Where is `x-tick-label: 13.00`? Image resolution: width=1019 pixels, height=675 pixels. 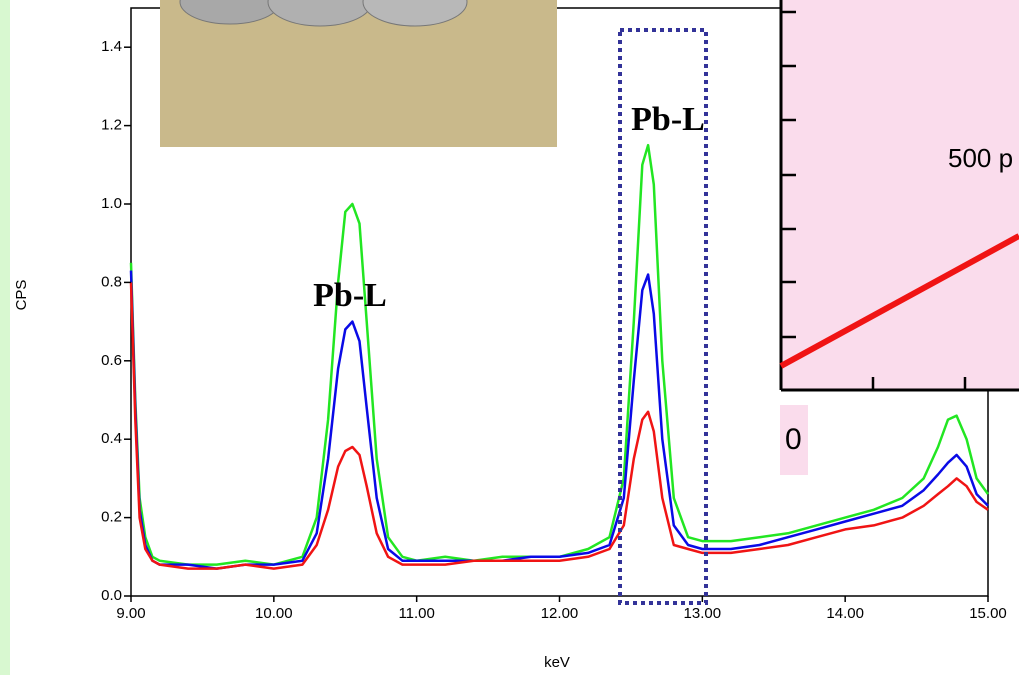 x-tick-label: 13.00 is located at coordinates (703, 613).